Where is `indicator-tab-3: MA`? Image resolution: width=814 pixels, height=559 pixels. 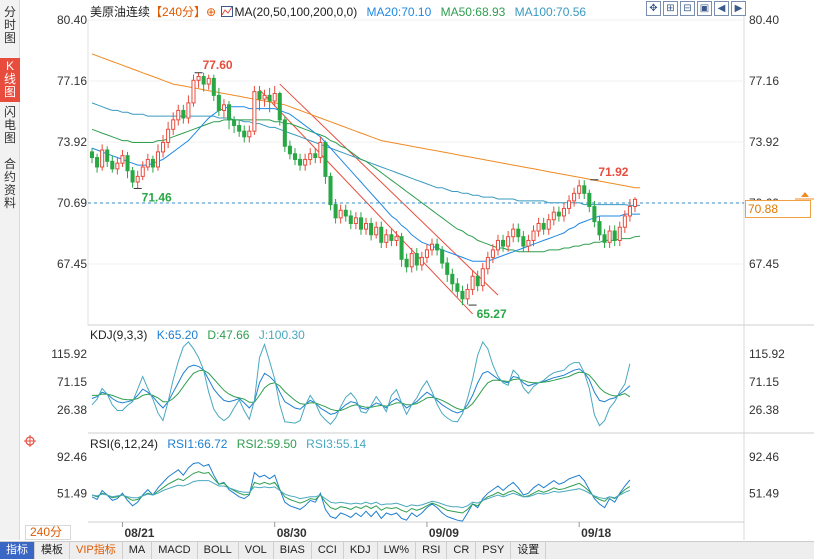
indicator-tab-3: MA is located at coordinates (138, 550).